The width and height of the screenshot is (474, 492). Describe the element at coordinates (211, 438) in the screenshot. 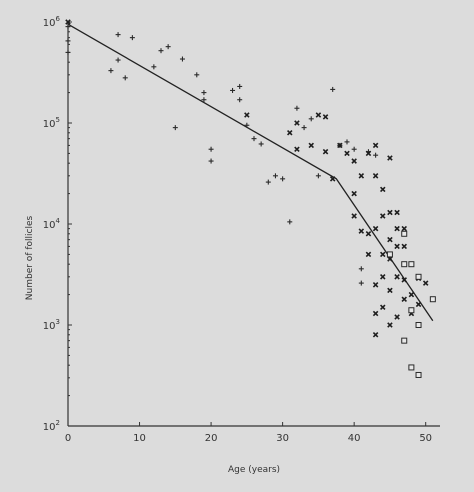

I see `x-tick-label: 20` at that location.